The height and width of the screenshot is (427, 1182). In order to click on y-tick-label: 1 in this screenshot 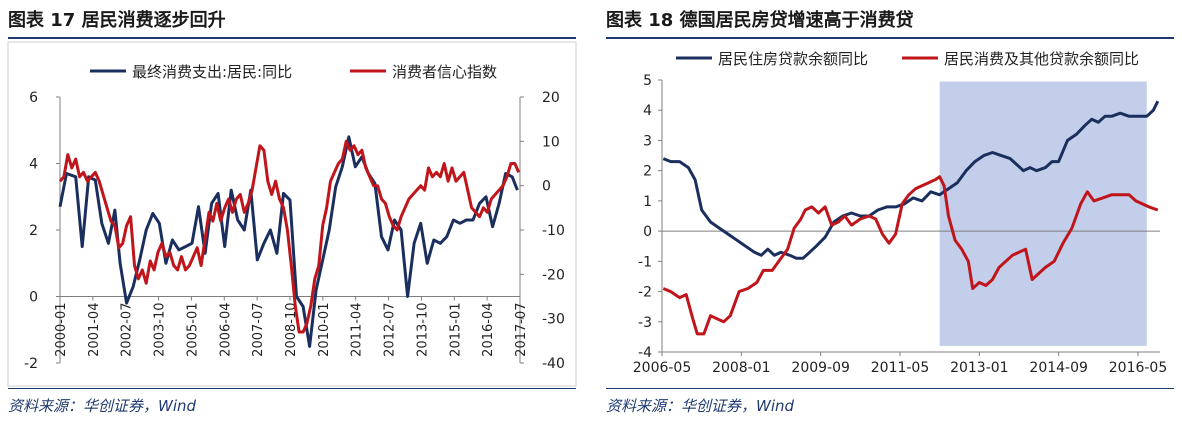, I will do `click(647, 202)`.